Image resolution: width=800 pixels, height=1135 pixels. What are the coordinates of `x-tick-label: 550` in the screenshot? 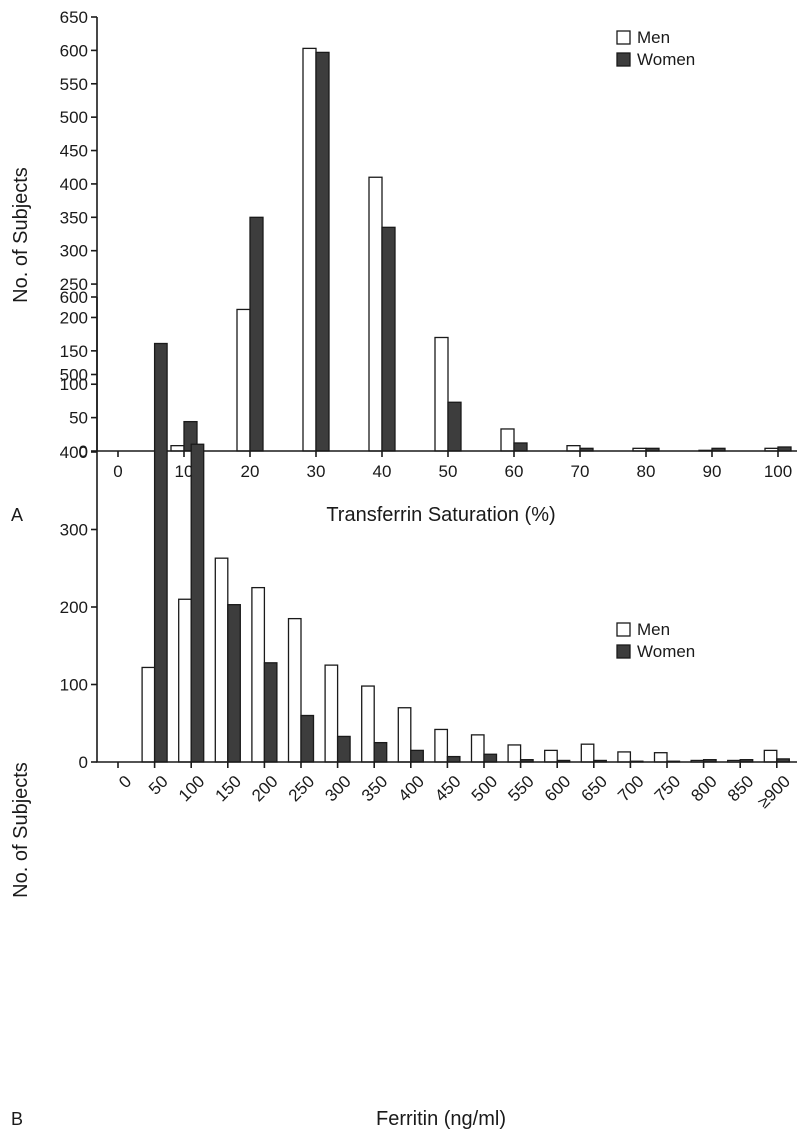 It's located at (520, 788).